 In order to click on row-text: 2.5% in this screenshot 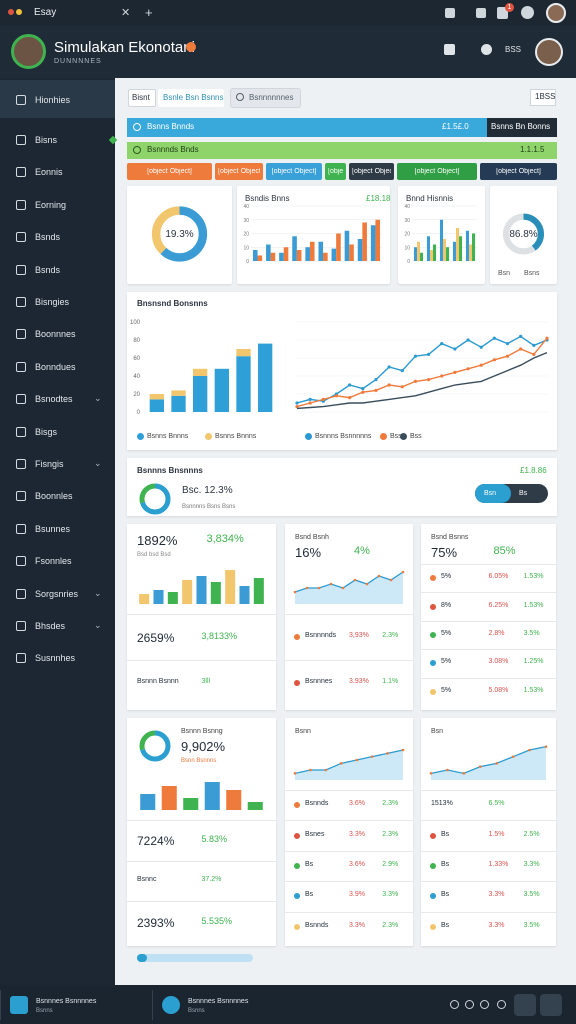, I will do `click(531, 834)`.